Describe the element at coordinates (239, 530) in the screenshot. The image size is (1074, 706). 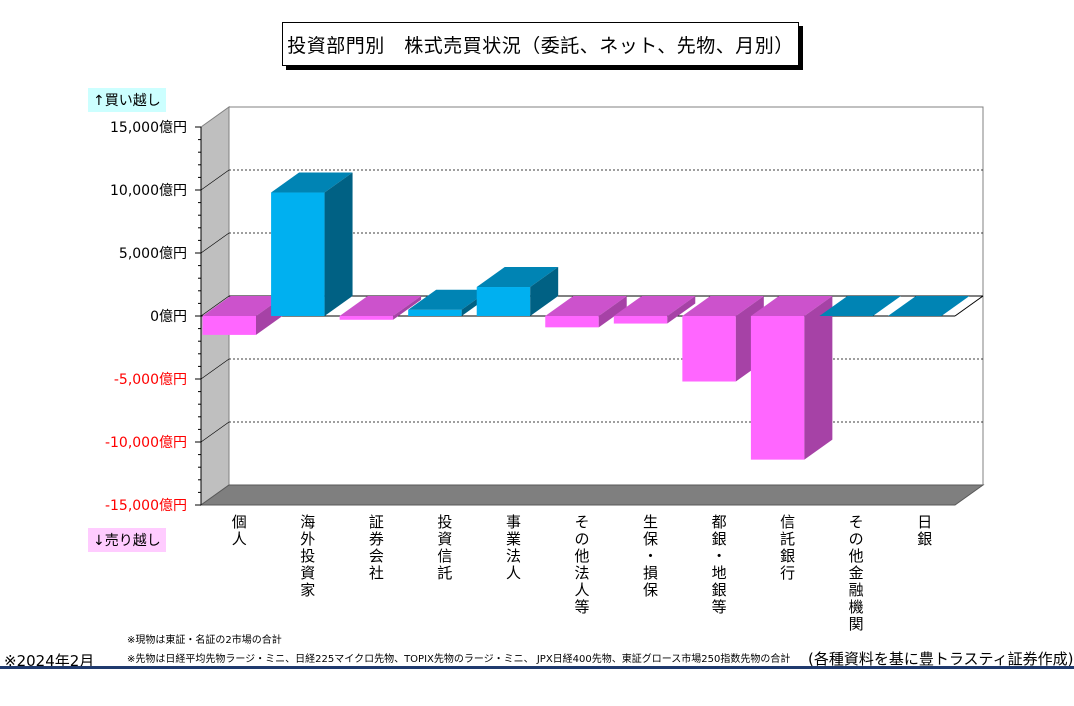
I see `x-tick-label: 個人` at that location.